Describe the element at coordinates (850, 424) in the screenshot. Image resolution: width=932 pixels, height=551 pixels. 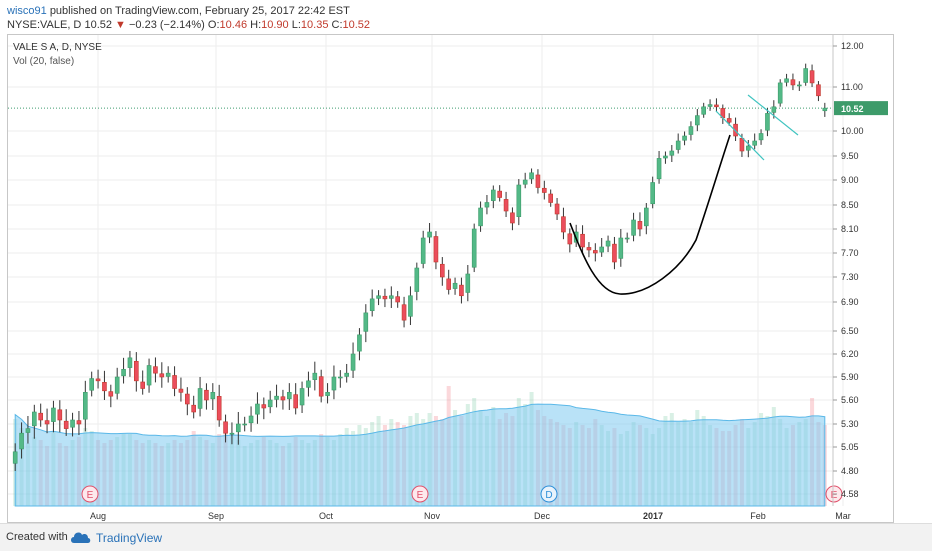
I see `price-tick-label: 5.30` at that location.